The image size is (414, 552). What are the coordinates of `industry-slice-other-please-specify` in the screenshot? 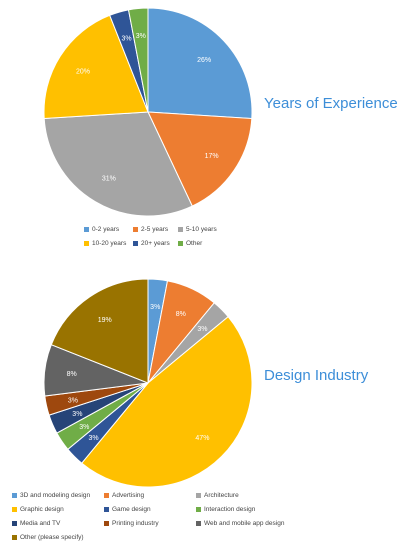 It's located at (99, 331).